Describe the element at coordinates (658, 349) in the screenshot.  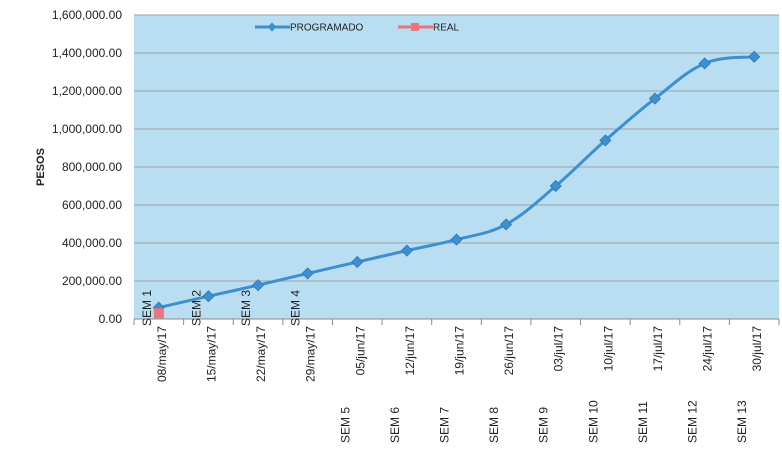
I see `x-tick-date-label: 17/jul/17` at that location.